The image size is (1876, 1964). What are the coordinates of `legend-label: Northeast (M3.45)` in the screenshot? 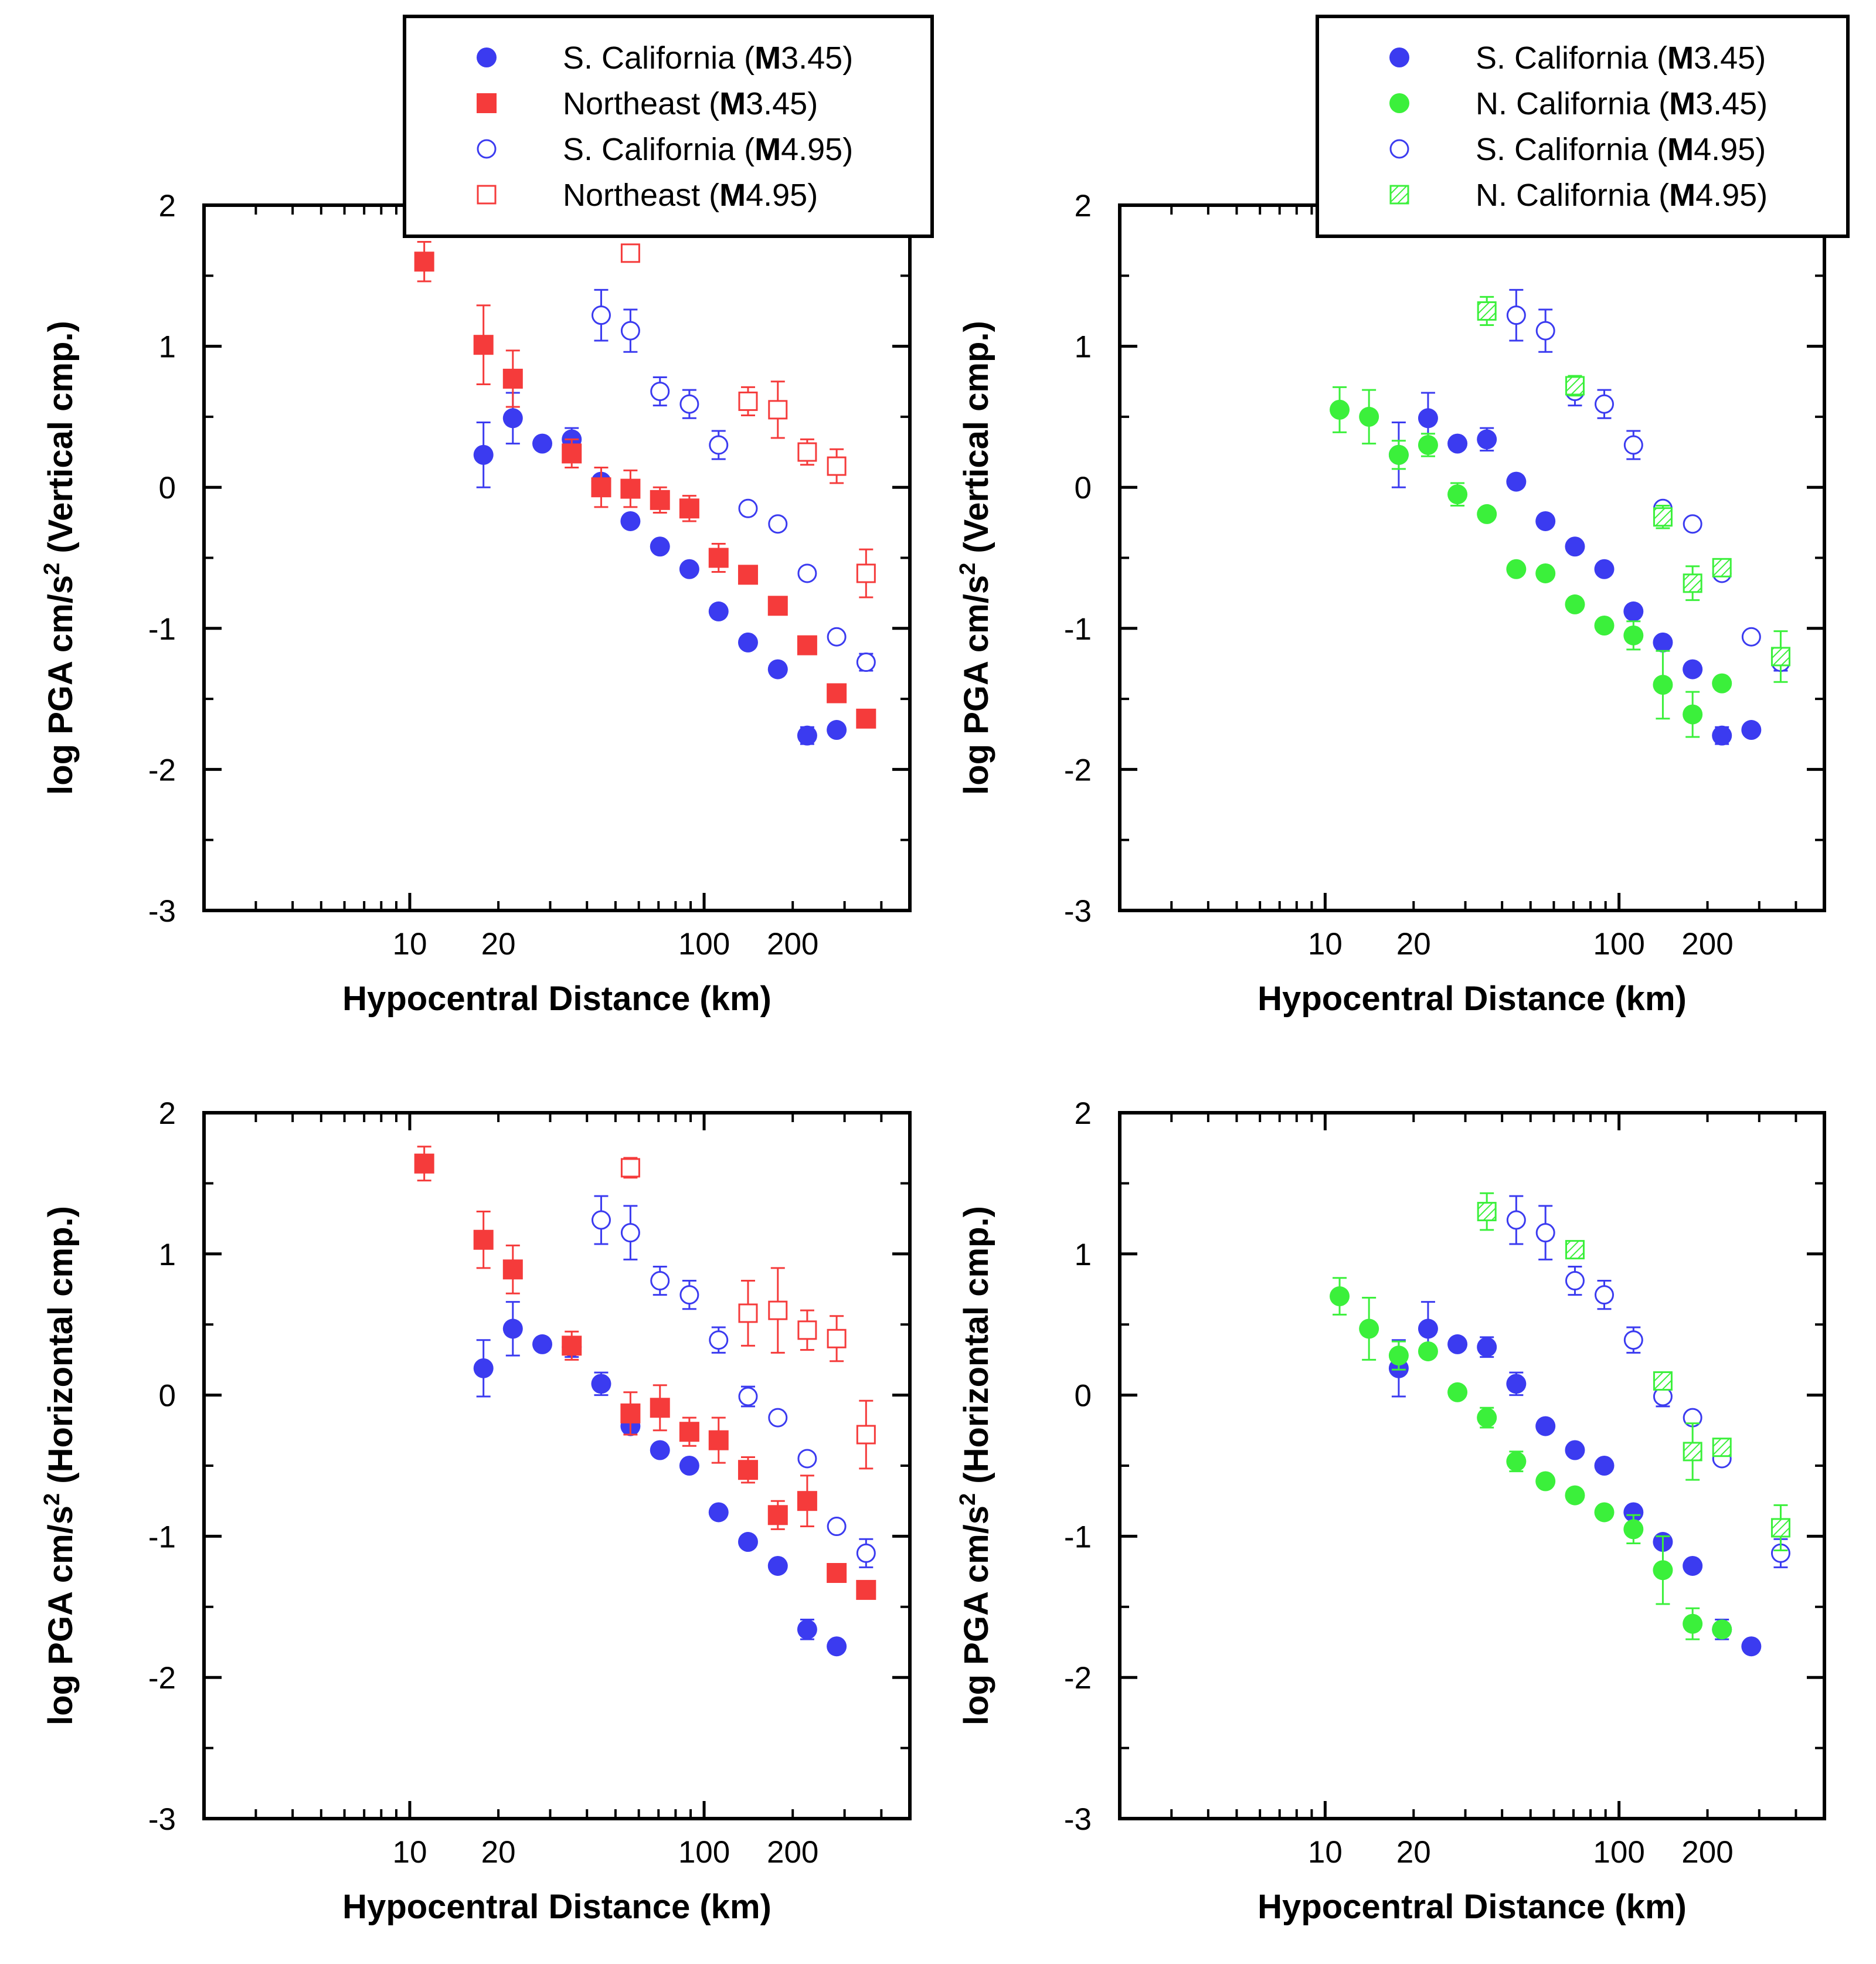 It's located at (690, 103).